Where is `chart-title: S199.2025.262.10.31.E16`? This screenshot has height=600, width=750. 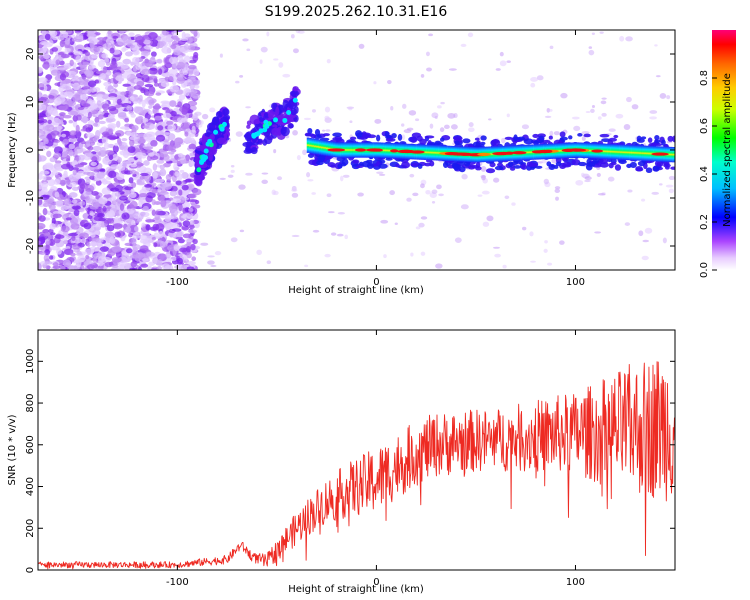 chart-title: S199.2025.262.10.31.E16 is located at coordinates (356, 12).